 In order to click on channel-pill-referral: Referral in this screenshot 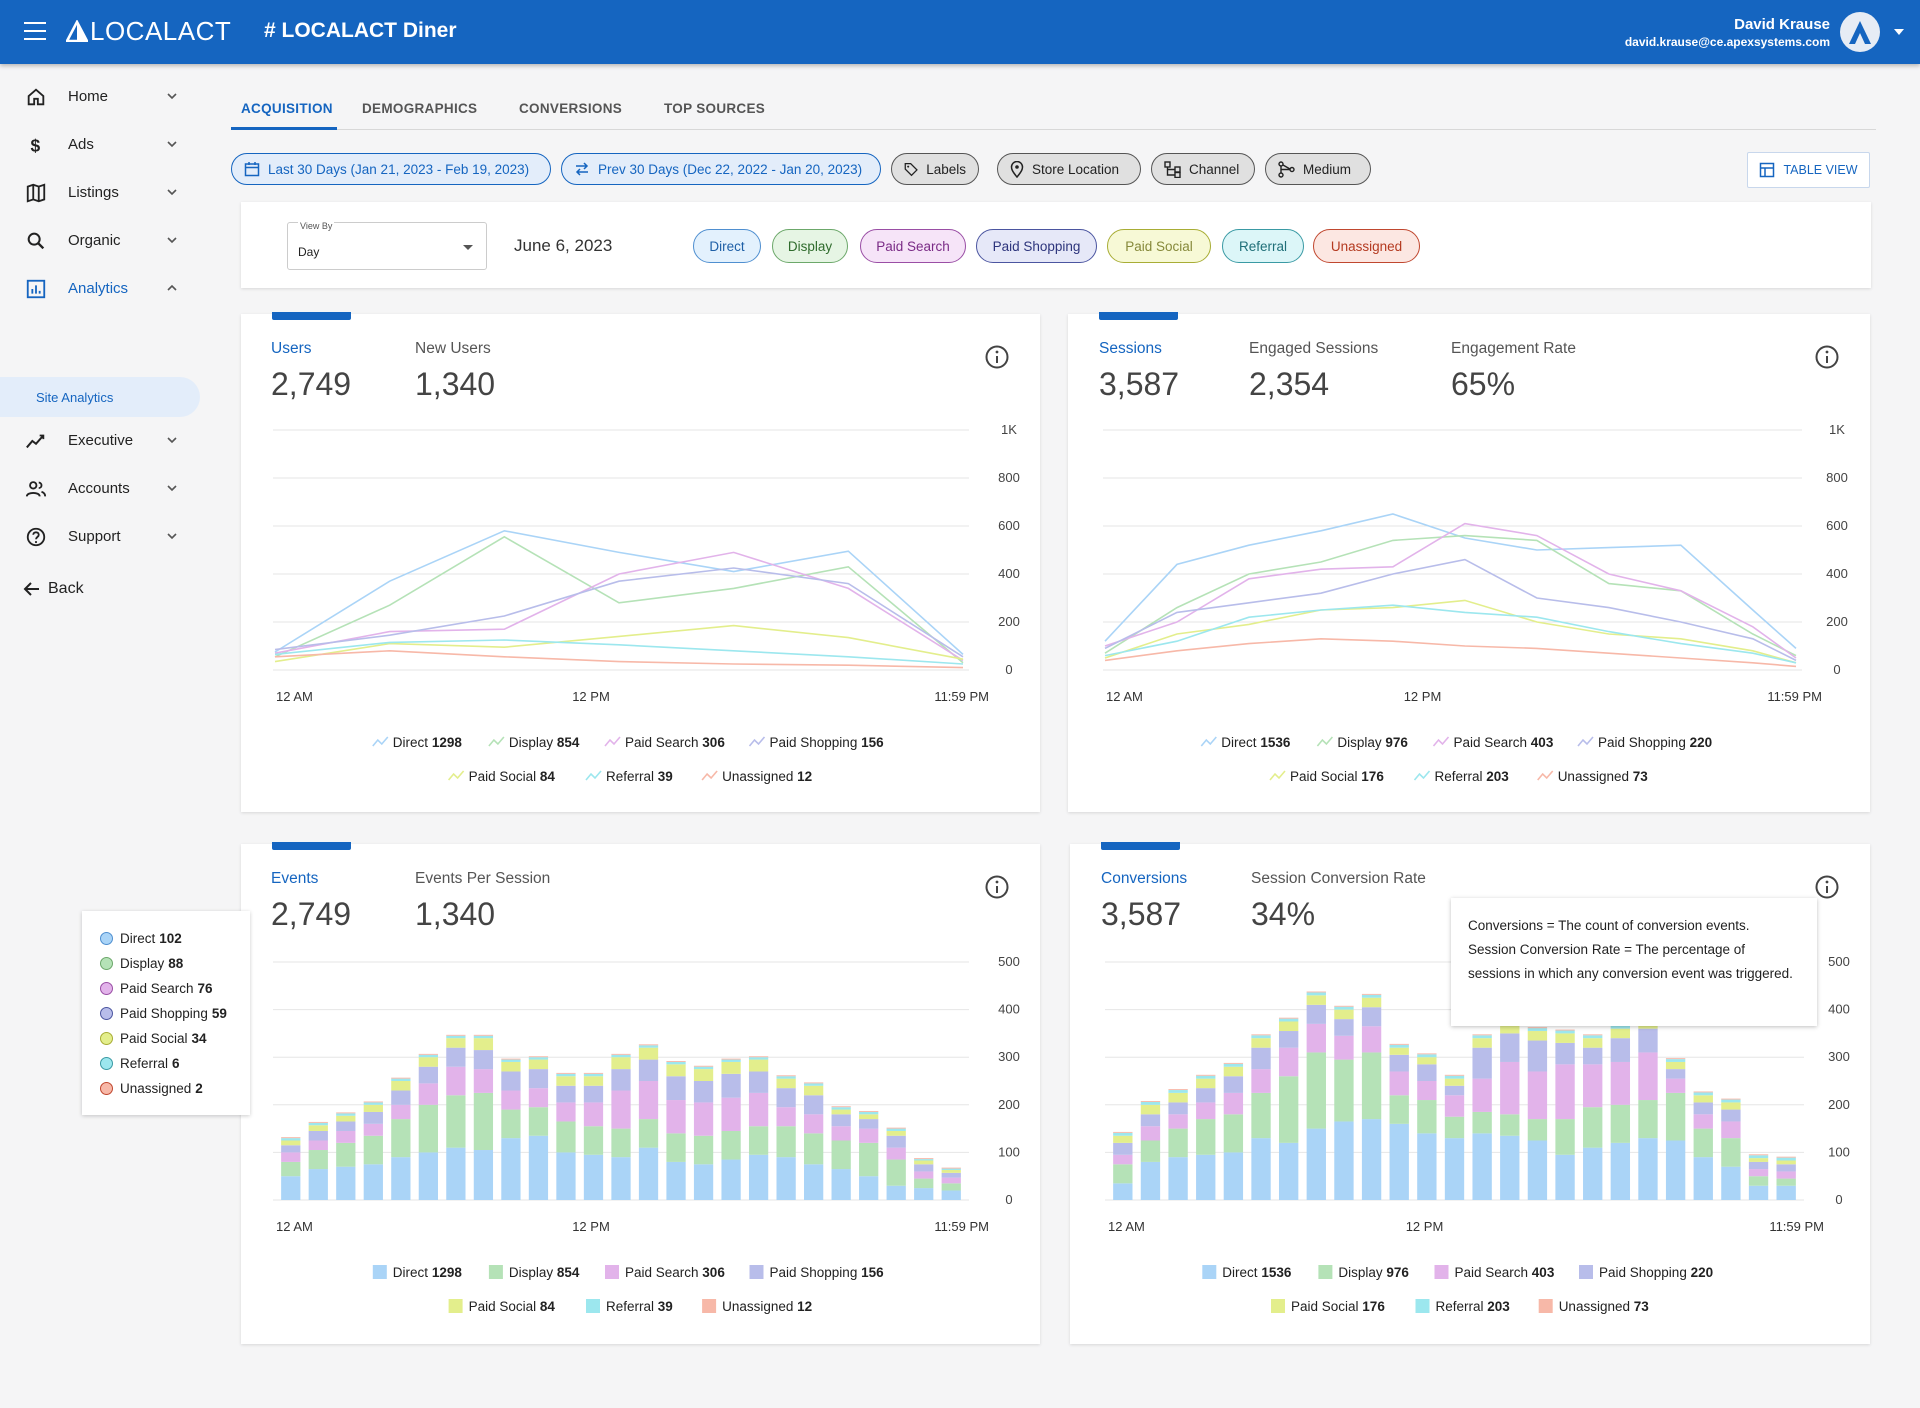, I will do `click(1263, 246)`.